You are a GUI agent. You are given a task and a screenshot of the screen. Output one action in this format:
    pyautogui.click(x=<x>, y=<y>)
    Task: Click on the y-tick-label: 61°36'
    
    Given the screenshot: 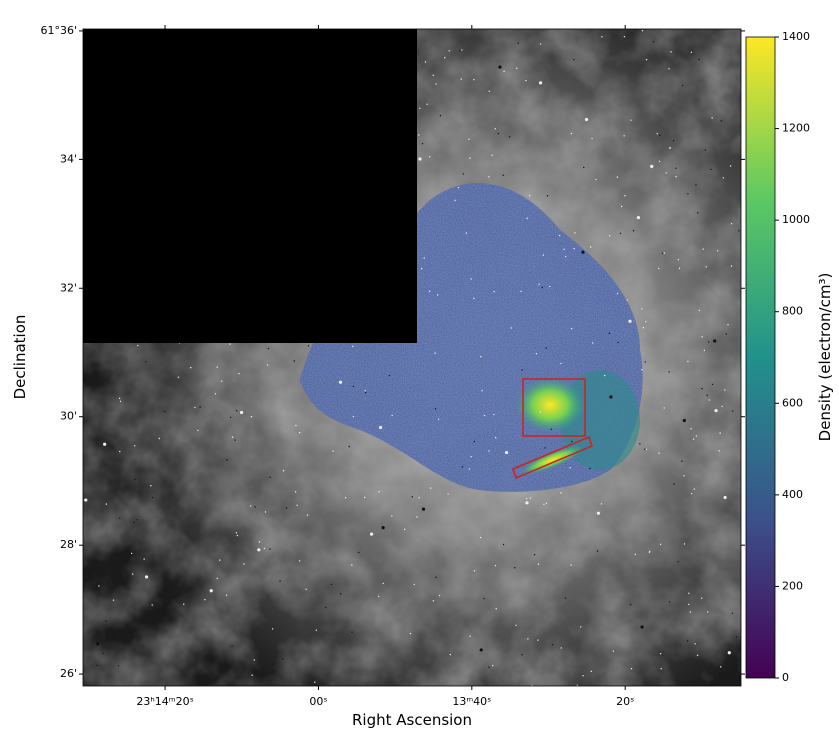 What is the action you would take?
    pyautogui.click(x=58, y=30)
    